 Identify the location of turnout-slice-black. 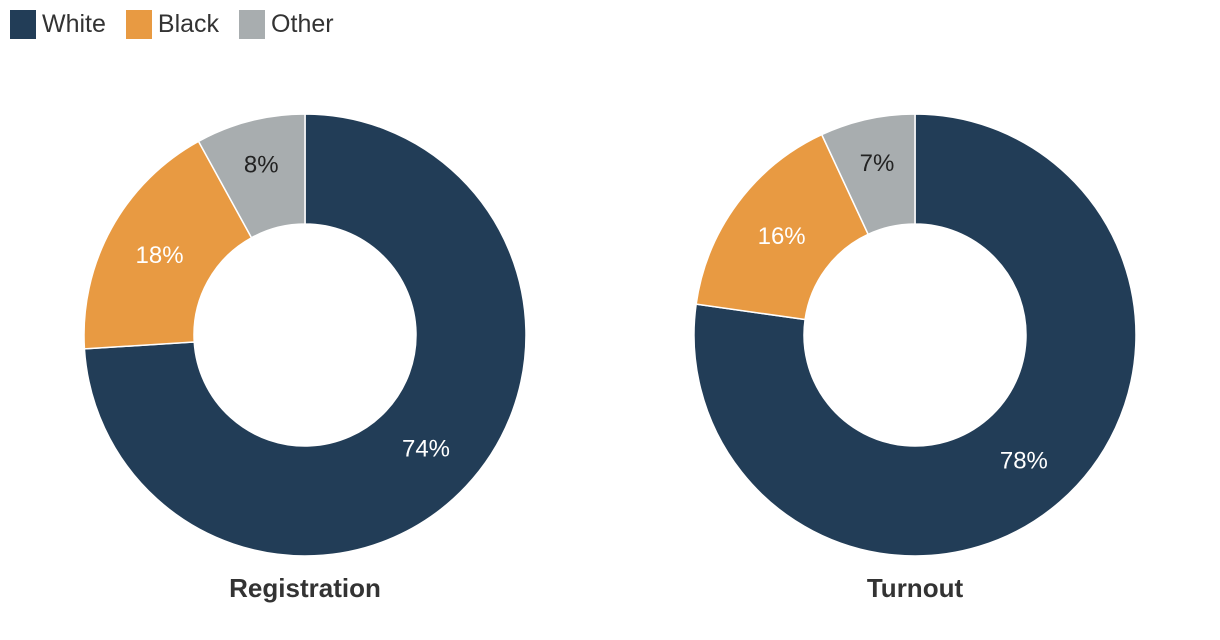
(782, 227).